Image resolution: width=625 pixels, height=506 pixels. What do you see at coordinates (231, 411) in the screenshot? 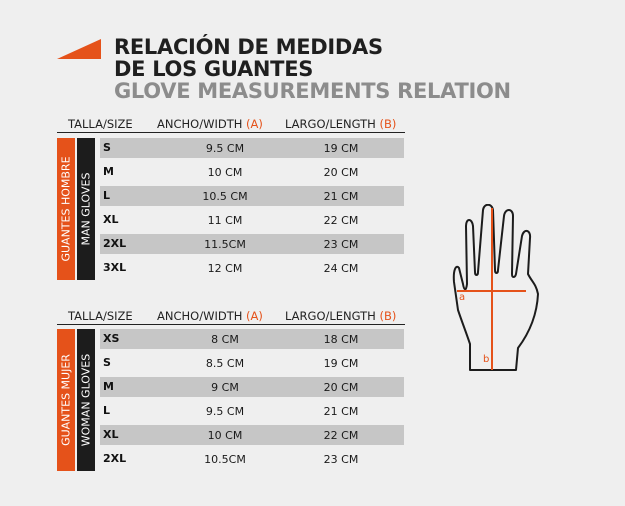
I see `table-row: L 9.5 CM 21 CM` at bounding box center [231, 411].